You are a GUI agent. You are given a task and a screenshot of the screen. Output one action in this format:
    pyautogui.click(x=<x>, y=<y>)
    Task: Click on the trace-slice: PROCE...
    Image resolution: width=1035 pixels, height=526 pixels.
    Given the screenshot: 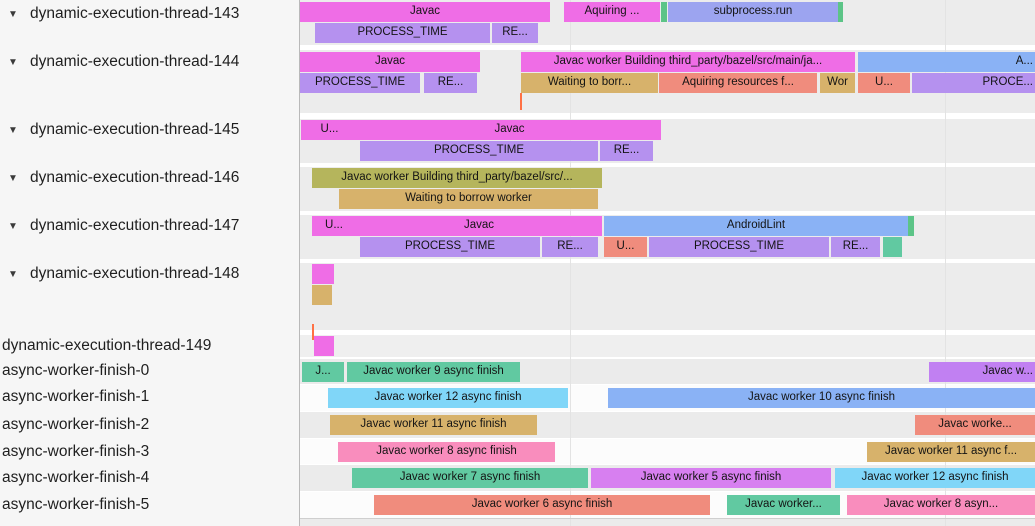 What is the action you would take?
    pyautogui.click(x=973, y=83)
    